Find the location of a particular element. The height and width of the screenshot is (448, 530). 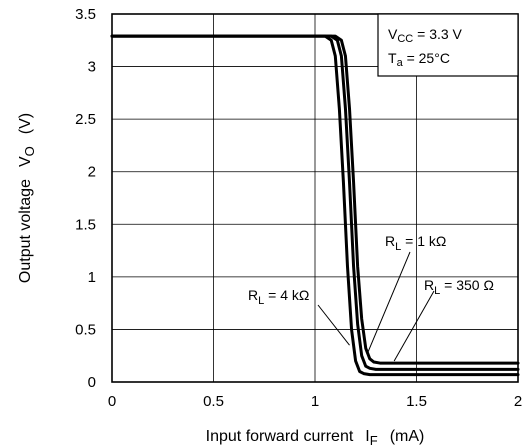

x-tick-label: 0 is located at coordinates (112, 401).